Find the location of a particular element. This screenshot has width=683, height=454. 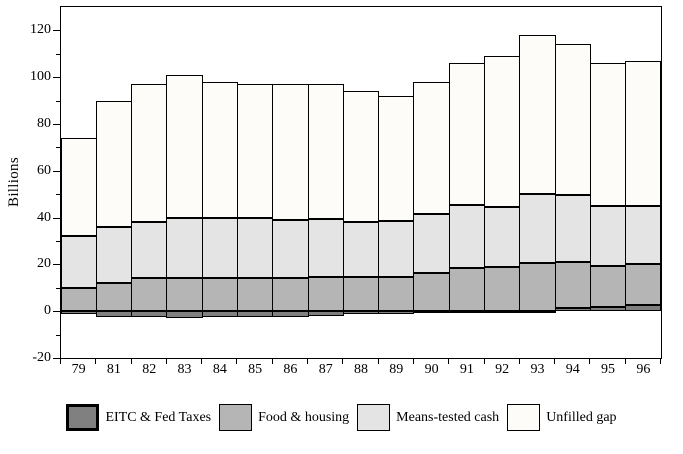

x-tick-label-89: 89 is located at coordinates (396, 369).